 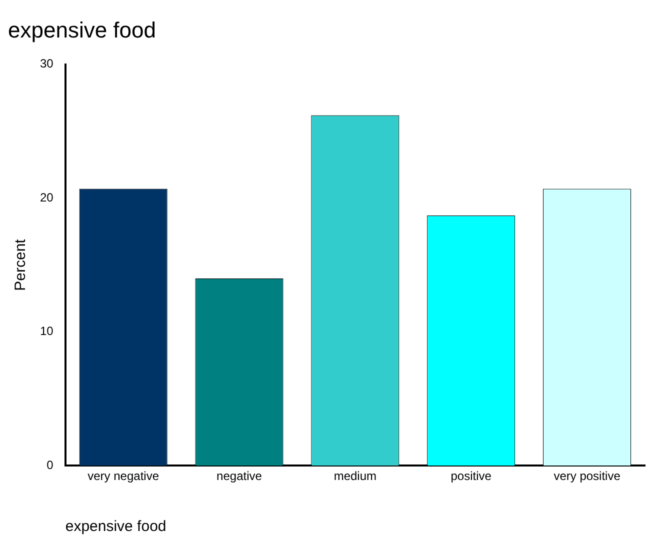 What do you see at coordinates (124, 476) in the screenshot?
I see `x-tick-label: very negative` at bounding box center [124, 476].